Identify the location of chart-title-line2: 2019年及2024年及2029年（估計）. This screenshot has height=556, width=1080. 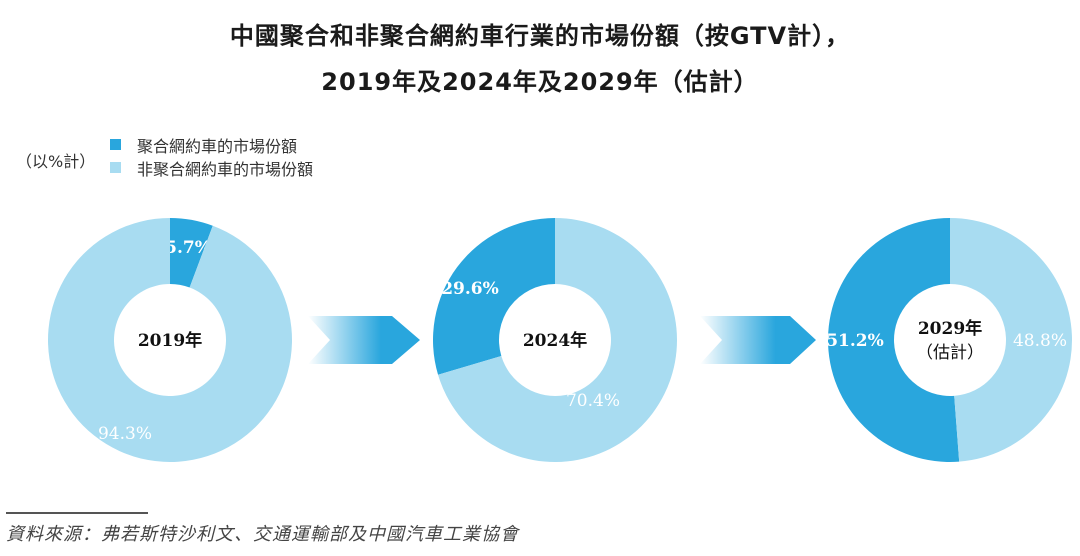
(540, 82).